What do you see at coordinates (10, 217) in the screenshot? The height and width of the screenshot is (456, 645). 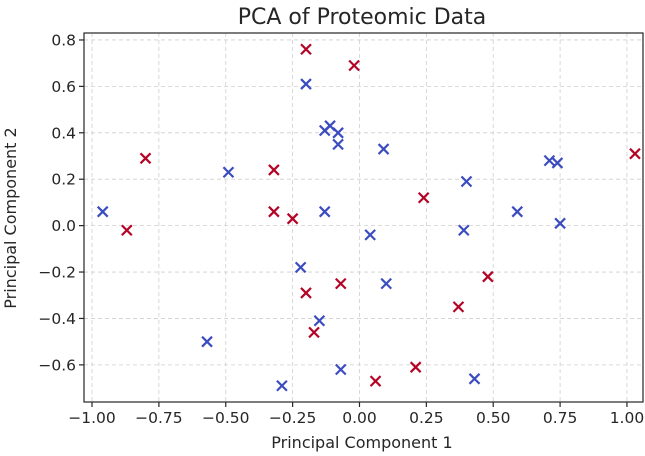 I see `y-axis-label: Principal Component 2` at bounding box center [10, 217].